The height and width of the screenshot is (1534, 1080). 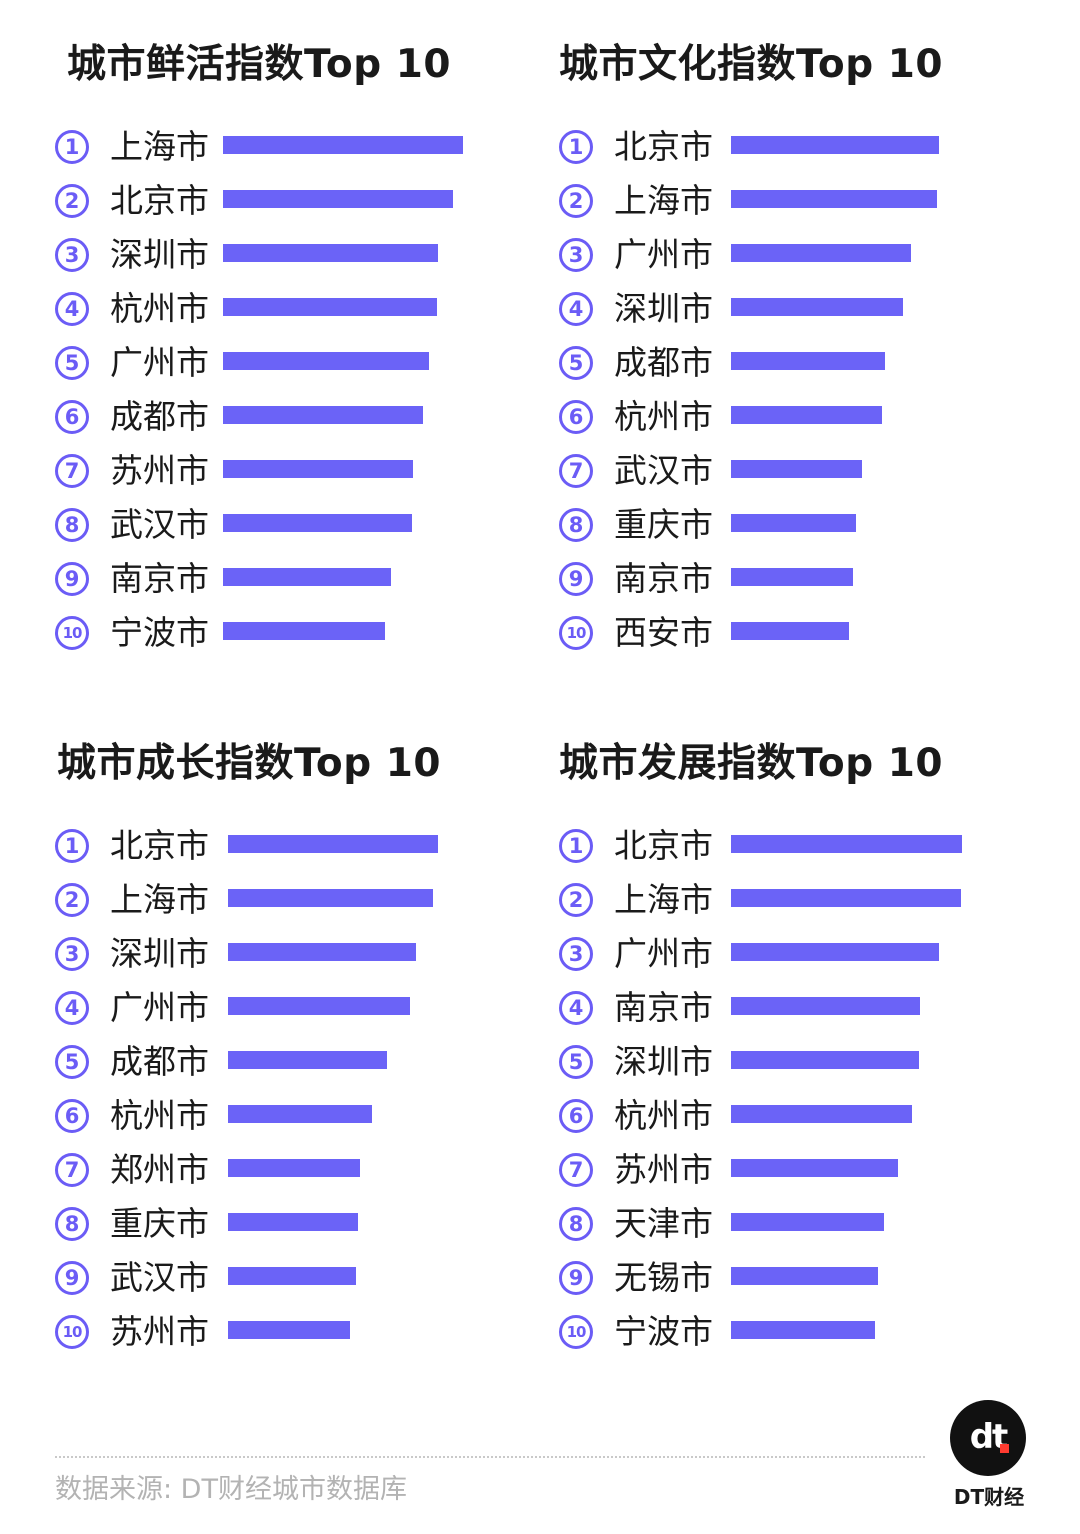 I want to click on bar-row: 7 武汉市, so click(x=809, y=474).